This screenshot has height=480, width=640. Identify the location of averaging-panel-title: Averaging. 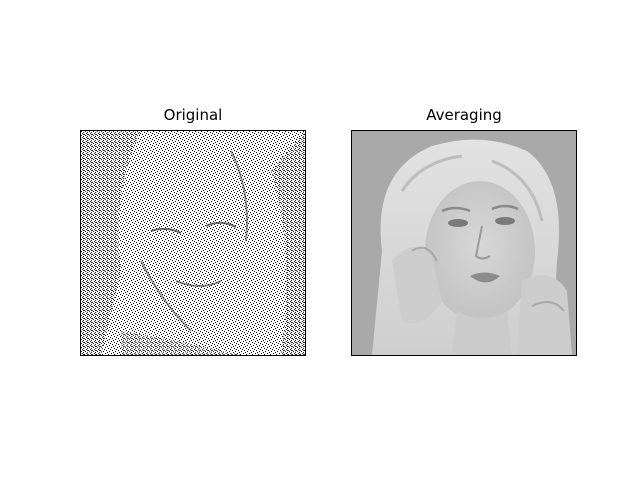
(464, 115).